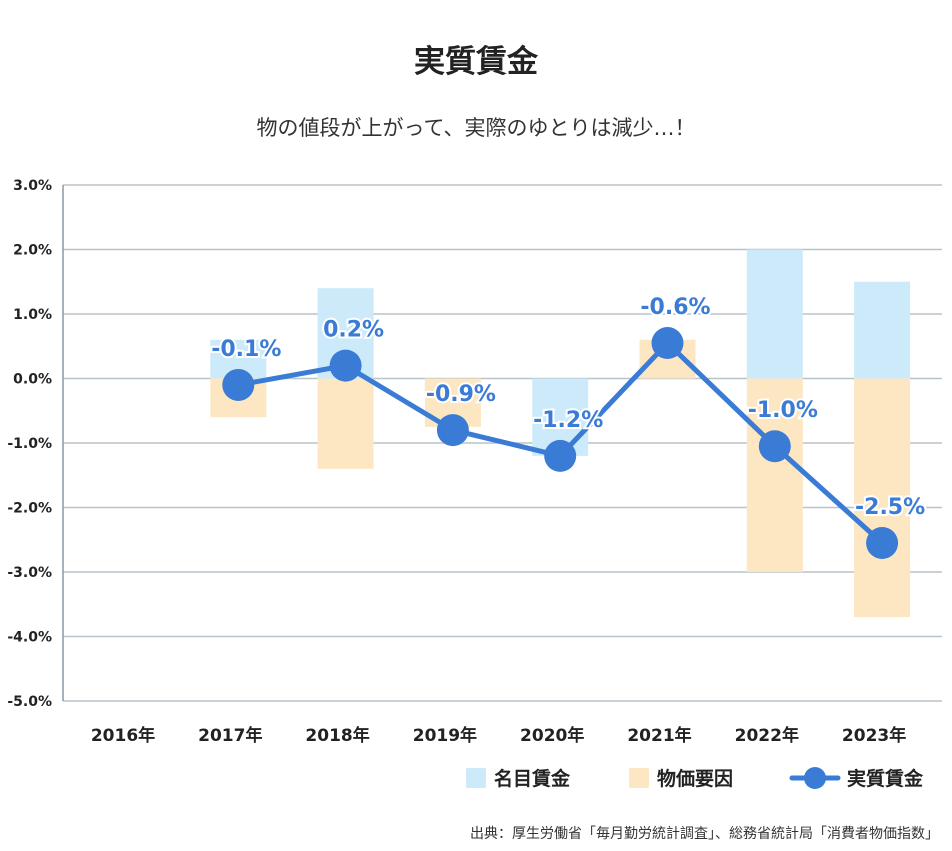  Describe the element at coordinates (675, 307) in the screenshot. I see `real-wage-data-label: -0.6%` at that location.